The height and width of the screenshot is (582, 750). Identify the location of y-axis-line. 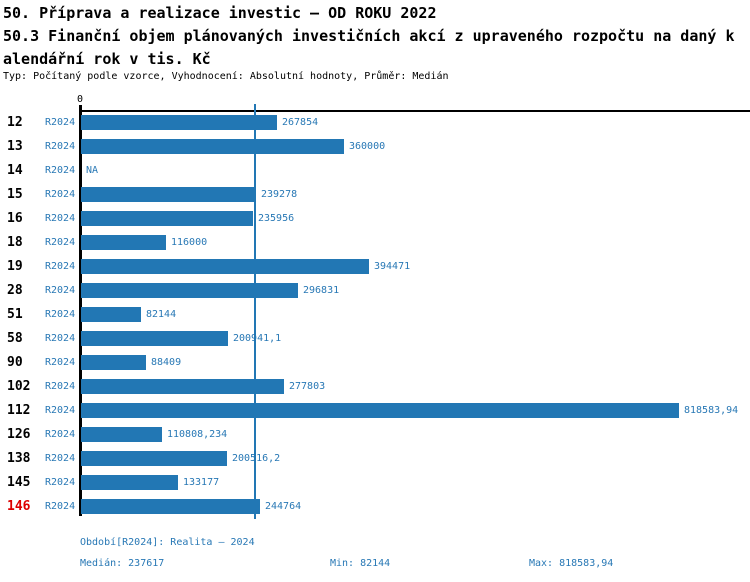
(80, 310).